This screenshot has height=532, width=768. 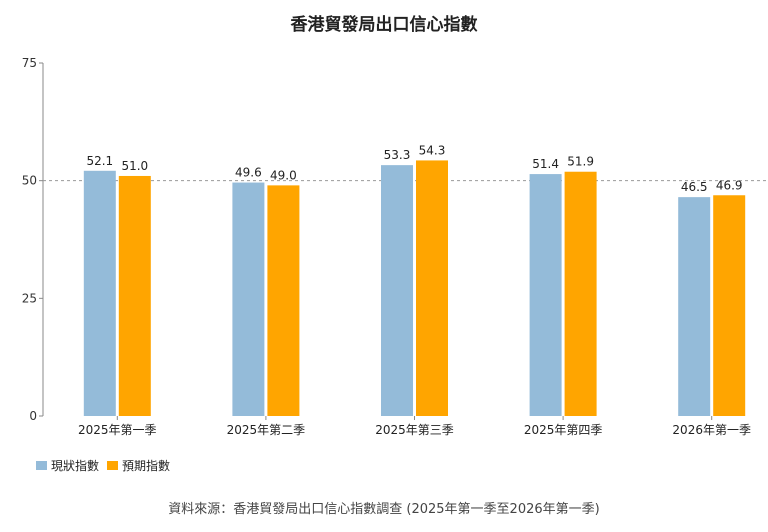 I want to click on legend-item-expected: 預期指數, so click(x=138, y=465).